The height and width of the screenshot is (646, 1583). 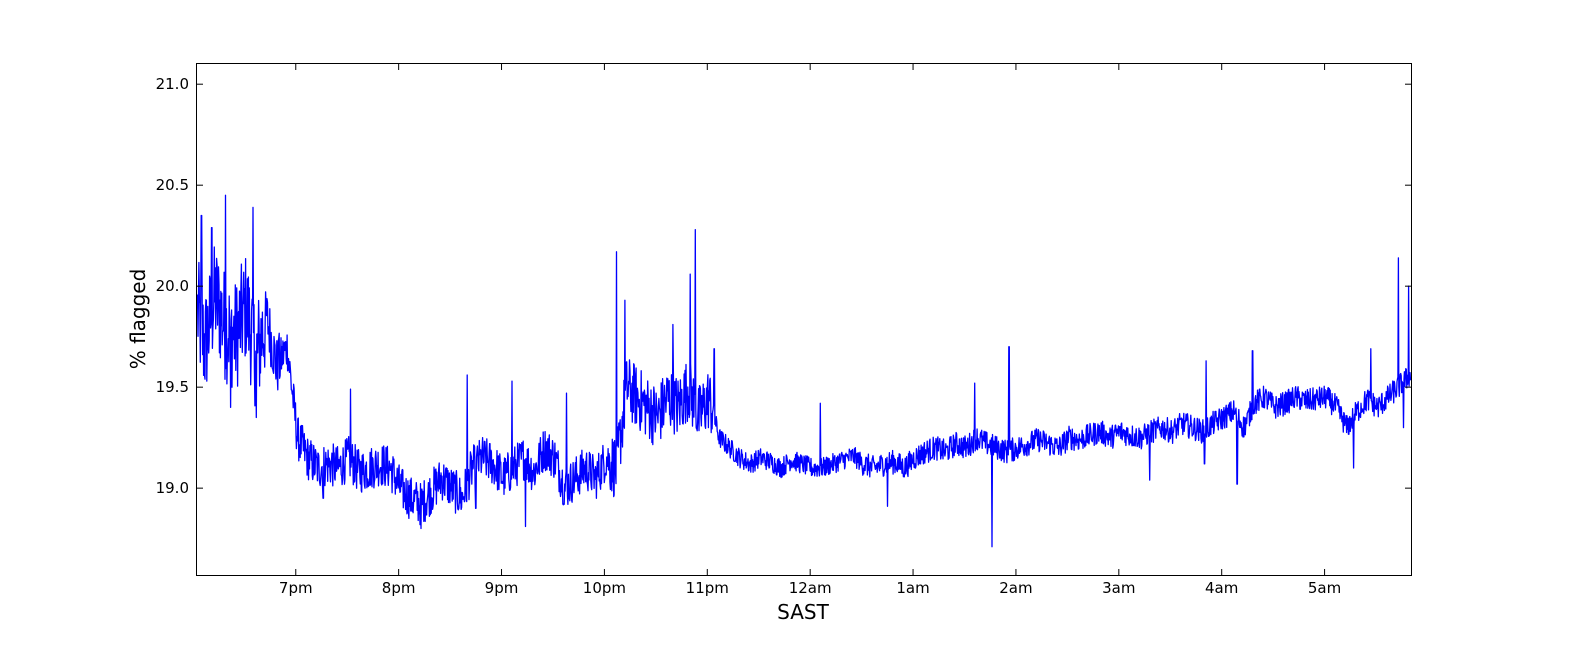 I want to click on x-tick-label: 12am, so click(x=810, y=588).